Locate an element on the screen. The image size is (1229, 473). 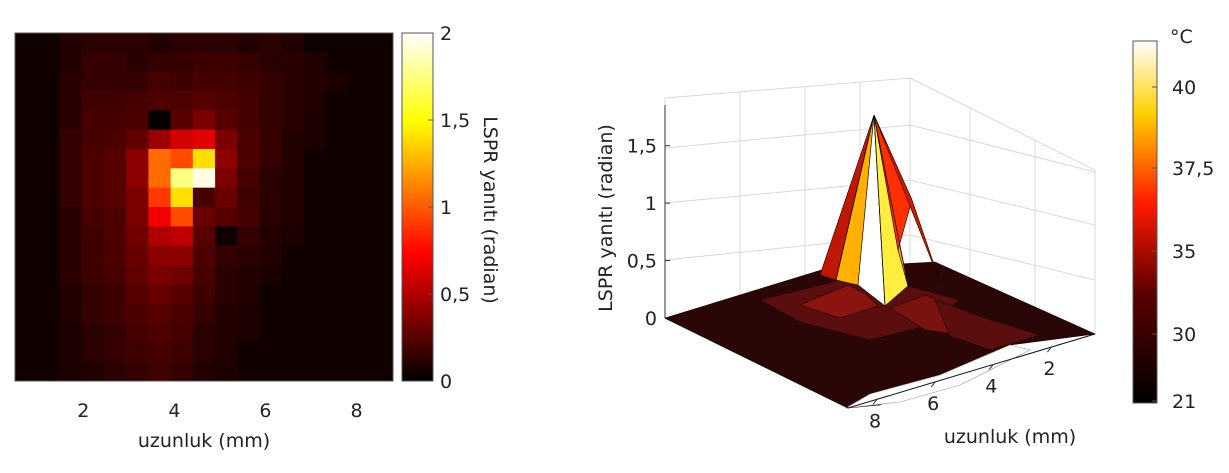
surface-colorbar-unit: °C is located at coordinates (1181, 37).